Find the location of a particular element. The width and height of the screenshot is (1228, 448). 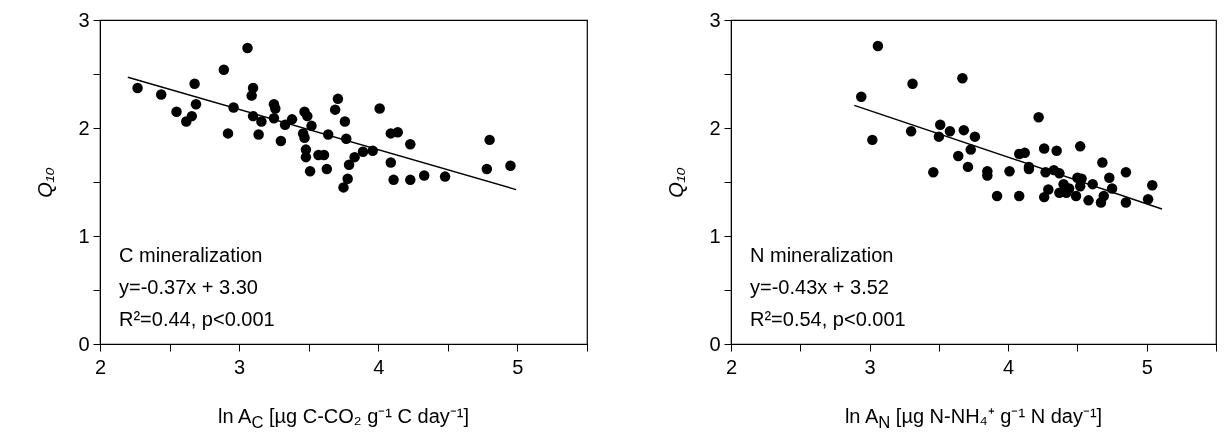

annotation: N mineralization is located at coordinates (822, 255).